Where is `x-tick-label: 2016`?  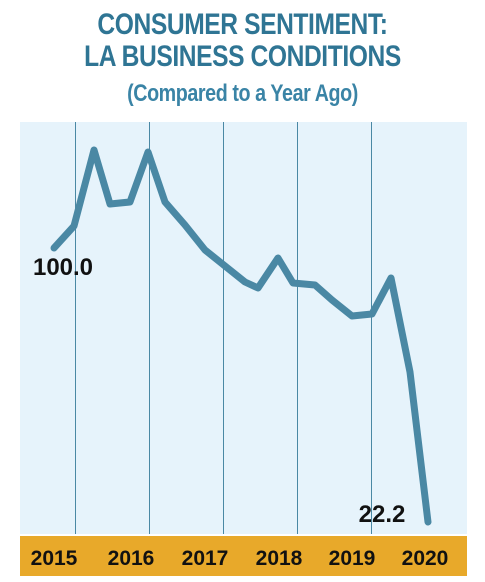 x-tick-label: 2016 is located at coordinates (131, 558).